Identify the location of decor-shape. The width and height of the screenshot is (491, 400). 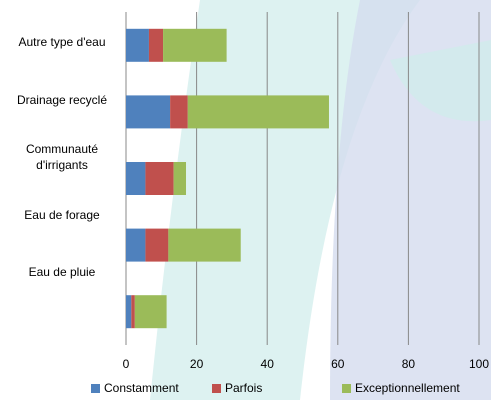
(440, 81).